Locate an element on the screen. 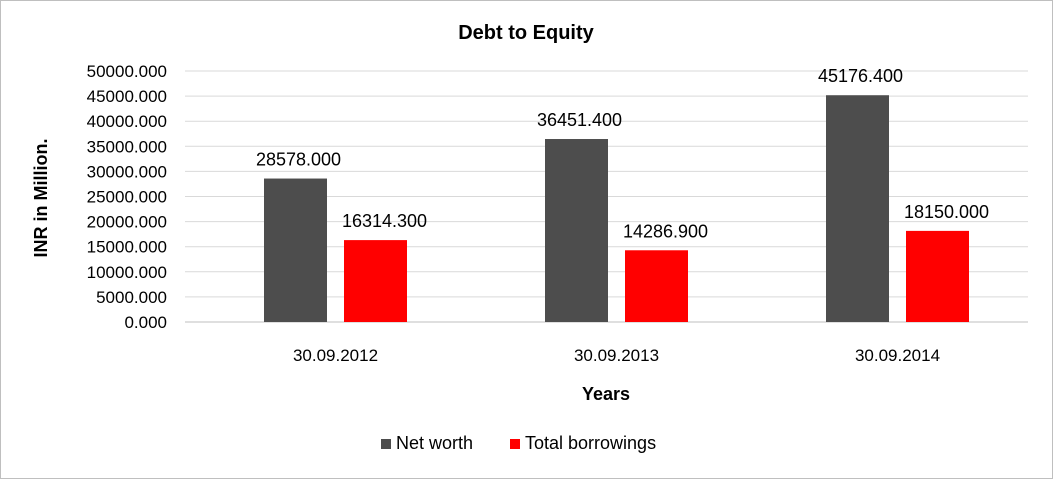 Image resolution: width=1053 pixels, height=479 pixels. data-label: 18150.000 is located at coordinates (946, 212).